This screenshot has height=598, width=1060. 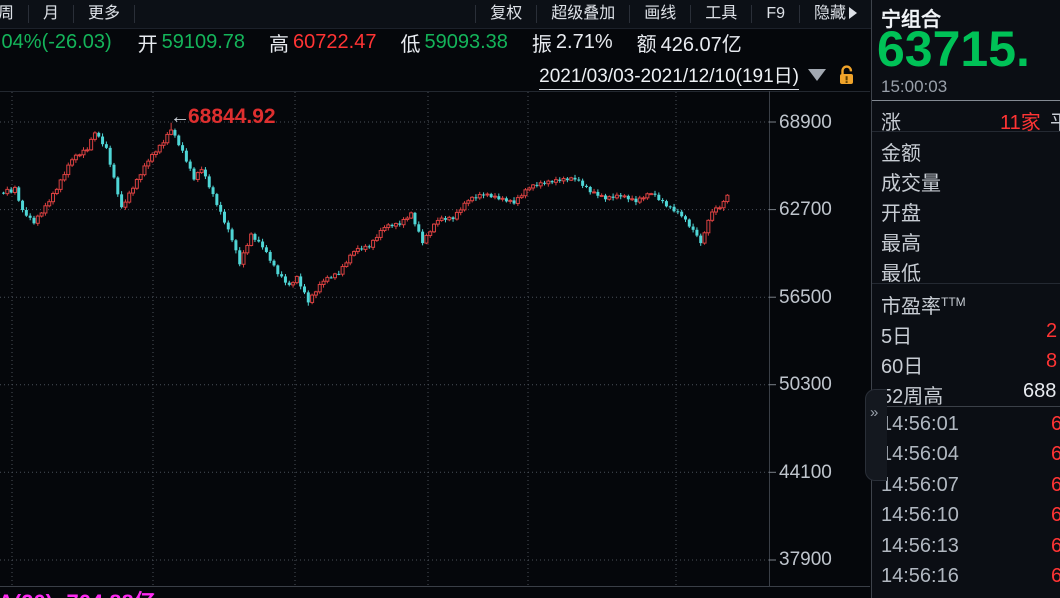 What do you see at coordinates (279, 45) in the screenshot?
I see `high-label: 高` at bounding box center [279, 45].